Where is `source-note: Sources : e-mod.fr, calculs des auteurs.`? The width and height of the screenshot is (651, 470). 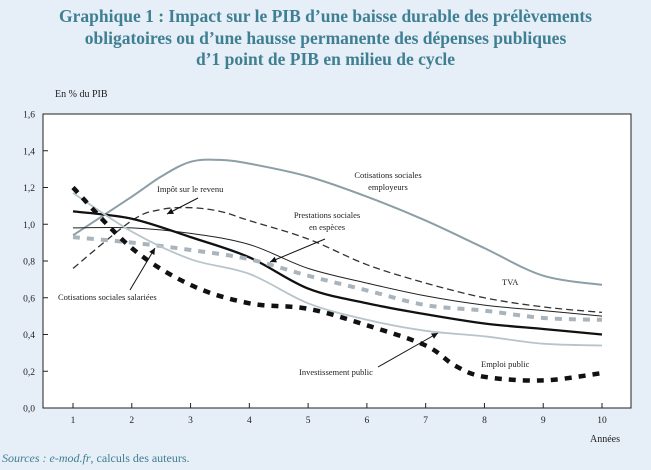 source-note: Sources : e-mod.fr, calculs des auteurs. is located at coordinates (96, 458).